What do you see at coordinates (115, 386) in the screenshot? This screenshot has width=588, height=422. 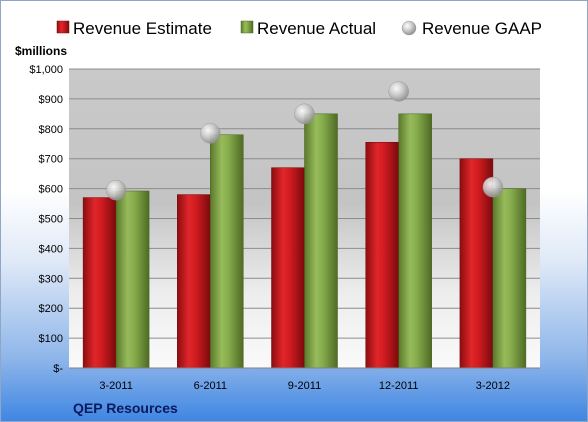 I see `x-tick-label: 3-2011` at bounding box center [115, 386].